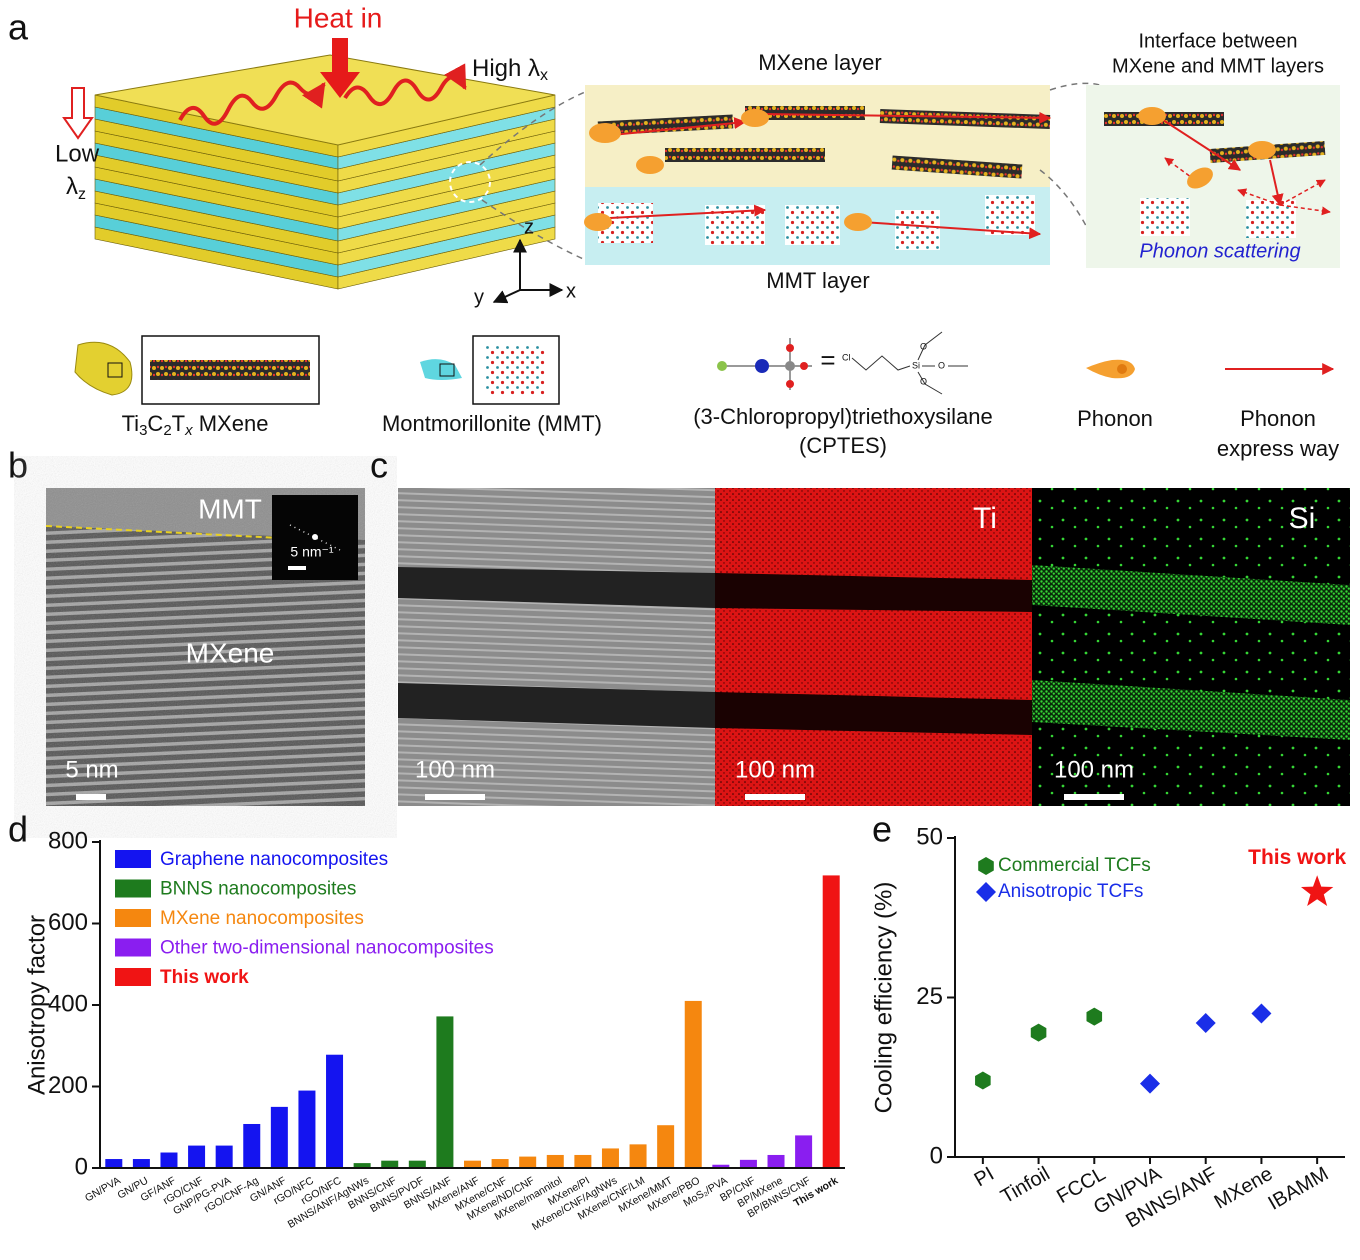 The width and height of the screenshot is (1360, 1260). Describe the element at coordinates (1278, 448) in the screenshot. I see `express-legend: express way` at that location.